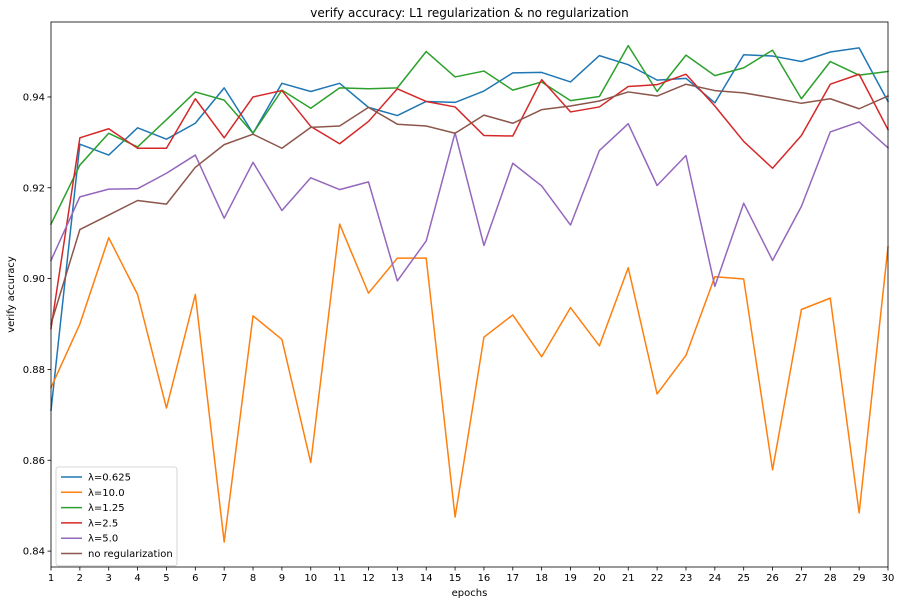  I want to click on x-tick-label: 19, so click(570, 578).